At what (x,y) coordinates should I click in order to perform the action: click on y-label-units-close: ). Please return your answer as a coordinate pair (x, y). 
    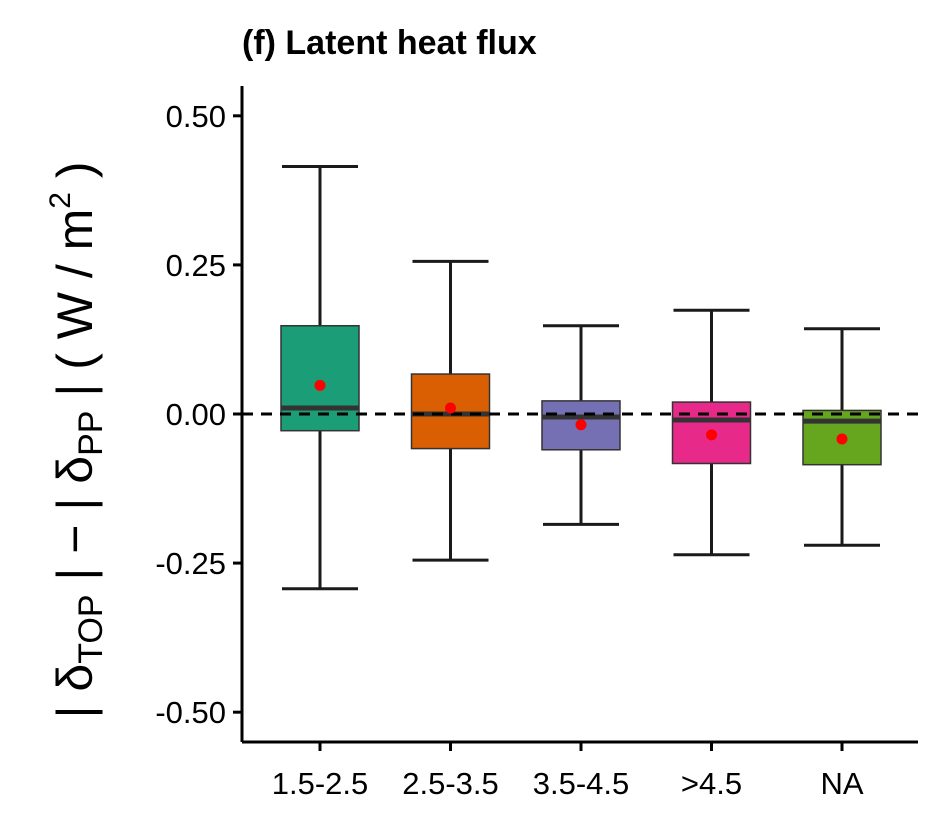
    Looking at the image, I should click on (75, 176).